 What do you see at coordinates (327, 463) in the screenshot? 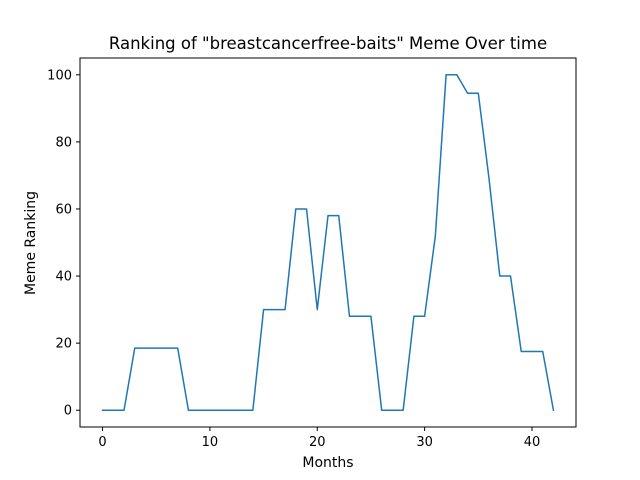
I see `x-axis-label: Months` at bounding box center [327, 463].